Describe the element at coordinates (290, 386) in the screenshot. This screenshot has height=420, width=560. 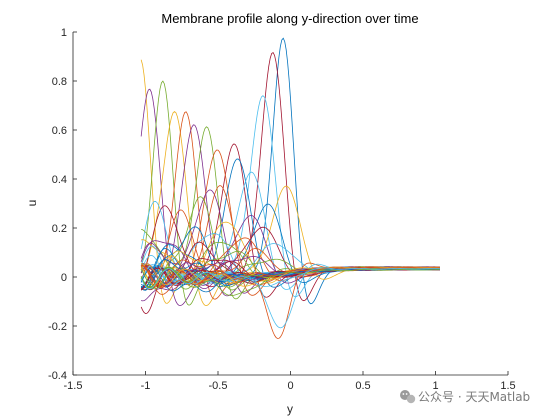
I see `x-tick-label: 0` at that location.